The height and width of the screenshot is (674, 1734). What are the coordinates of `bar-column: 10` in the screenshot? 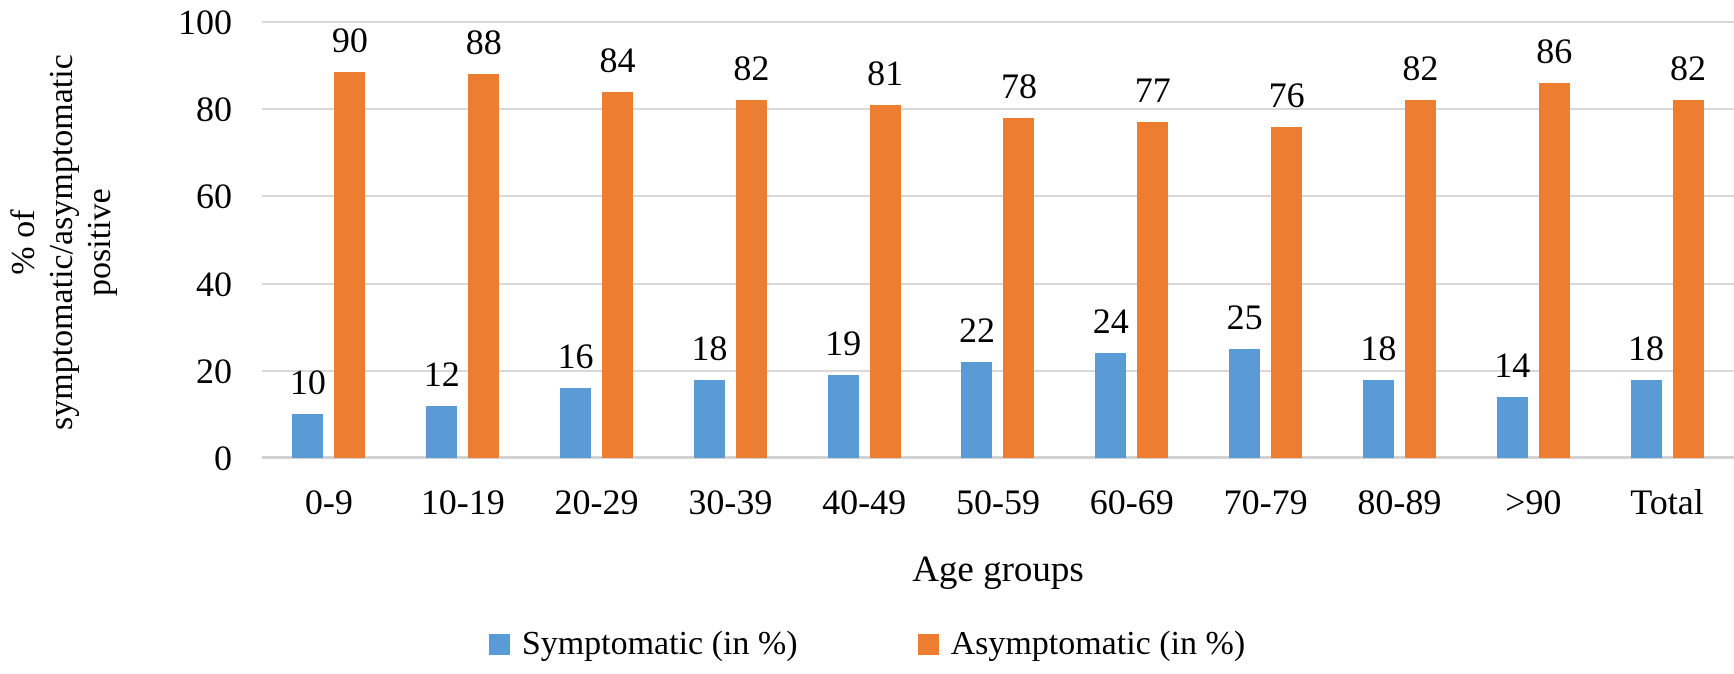 It's located at (308, 240).